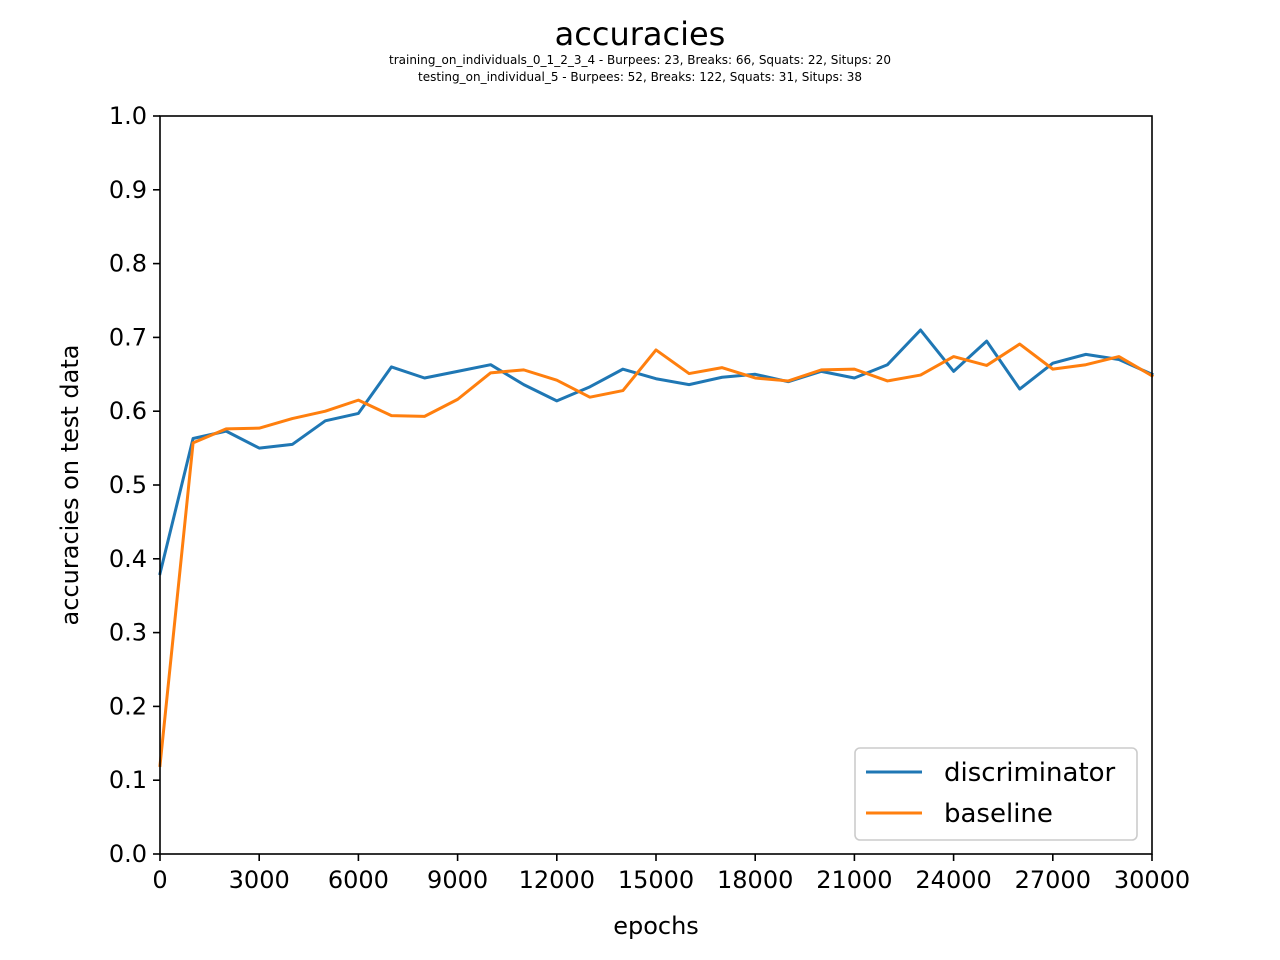  What do you see at coordinates (998, 814) in the screenshot?
I see `legend-label-baseline: baseline` at bounding box center [998, 814].